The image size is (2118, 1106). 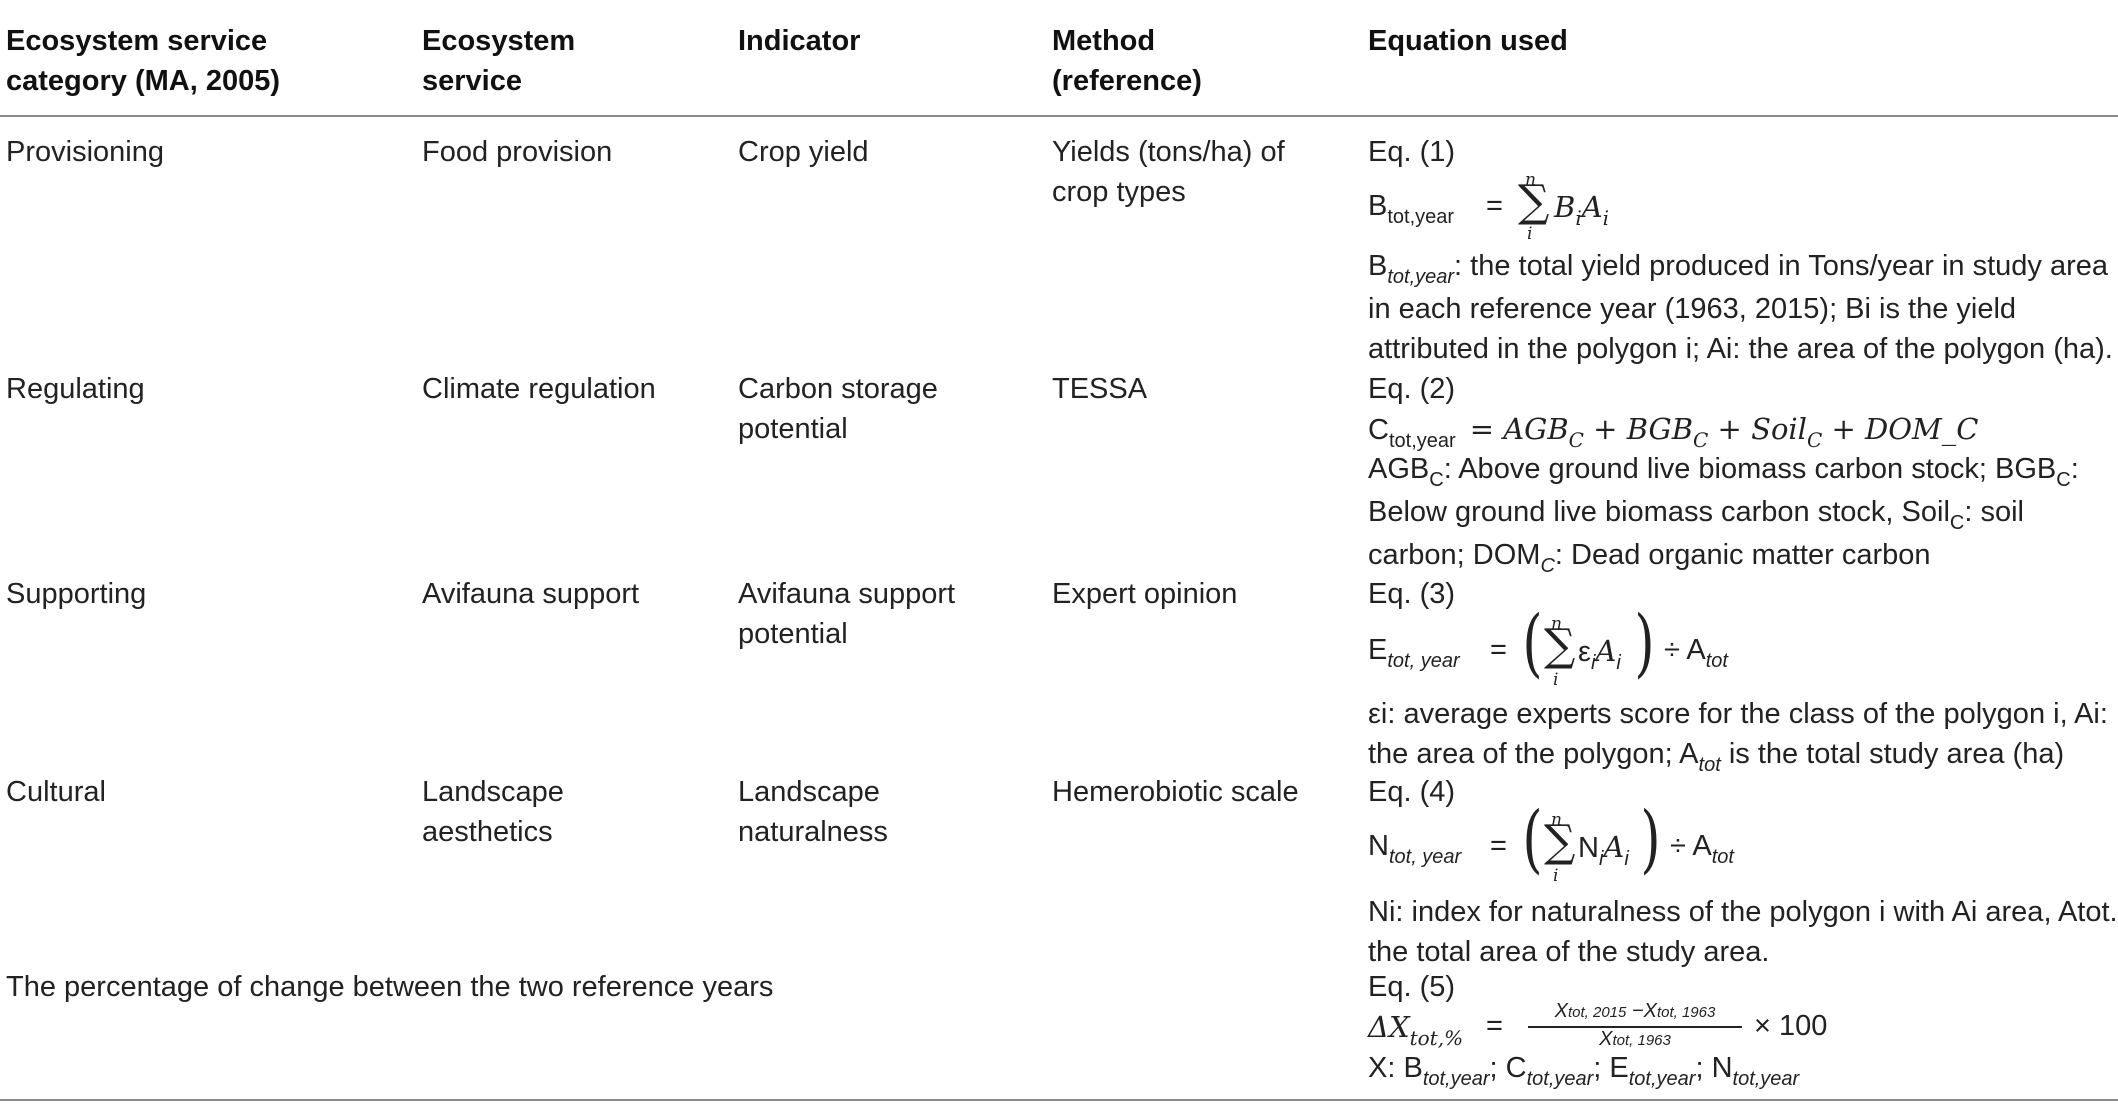 I want to click on row4-formula-lhs: Ntot, year, so click(x=1414, y=846).